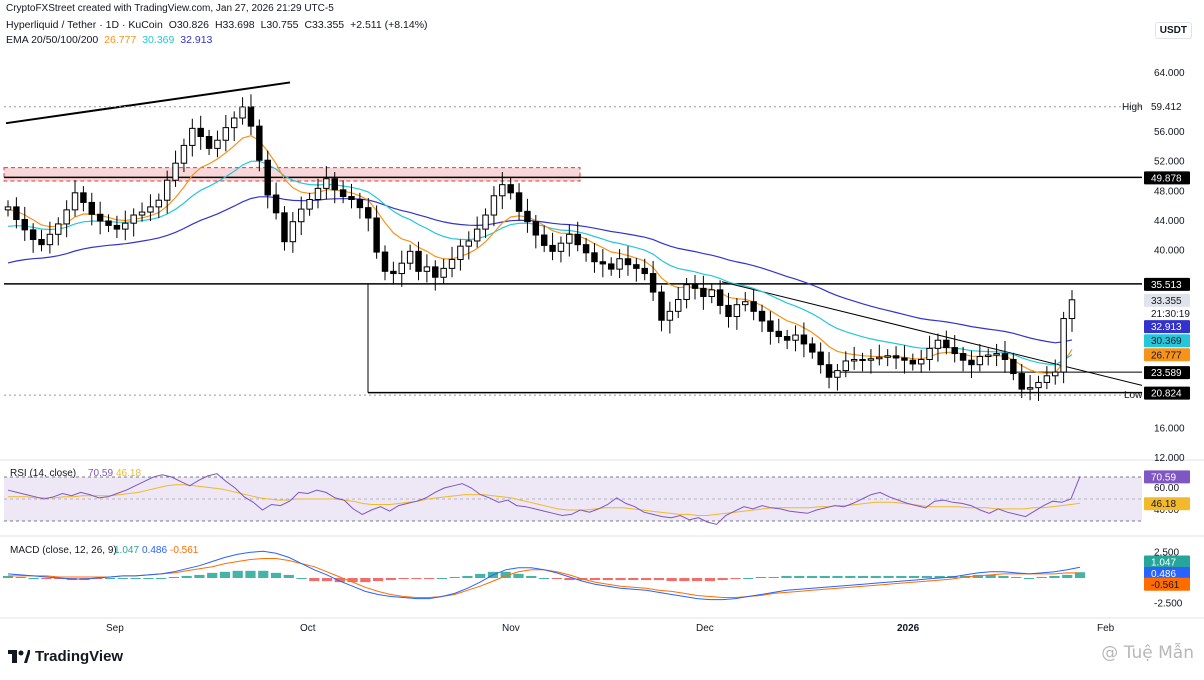  I want to click on ema50-label-bg, so click(1167, 341).